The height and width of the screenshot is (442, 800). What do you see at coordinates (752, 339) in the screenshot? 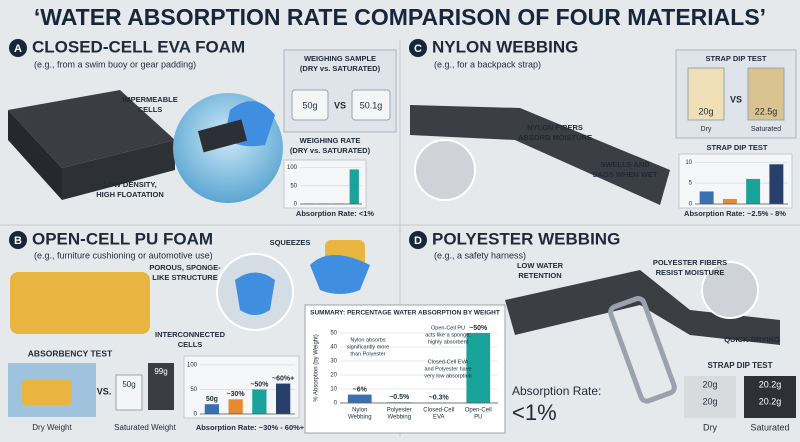
I see `callout: QUICK-DRYING` at bounding box center [752, 339].